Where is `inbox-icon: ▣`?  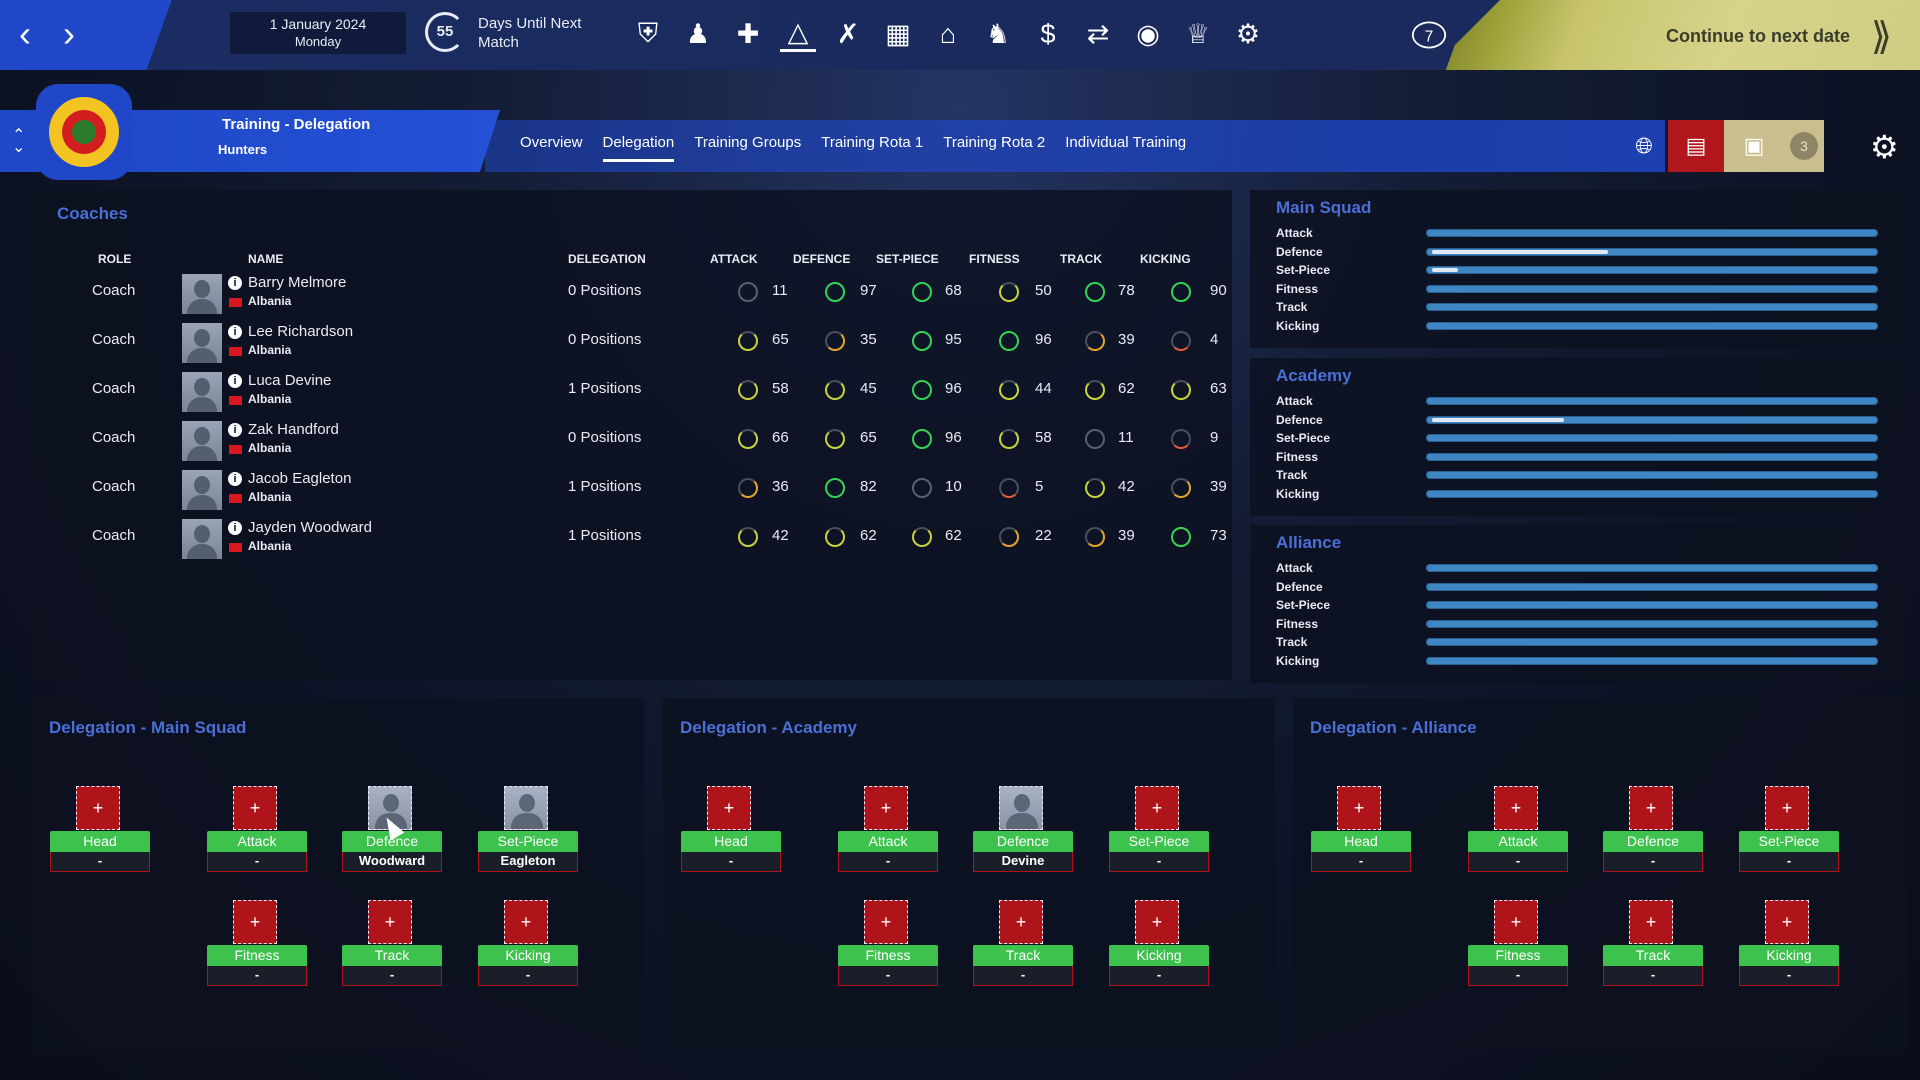
inbox-icon: ▣ is located at coordinates (1754, 146).